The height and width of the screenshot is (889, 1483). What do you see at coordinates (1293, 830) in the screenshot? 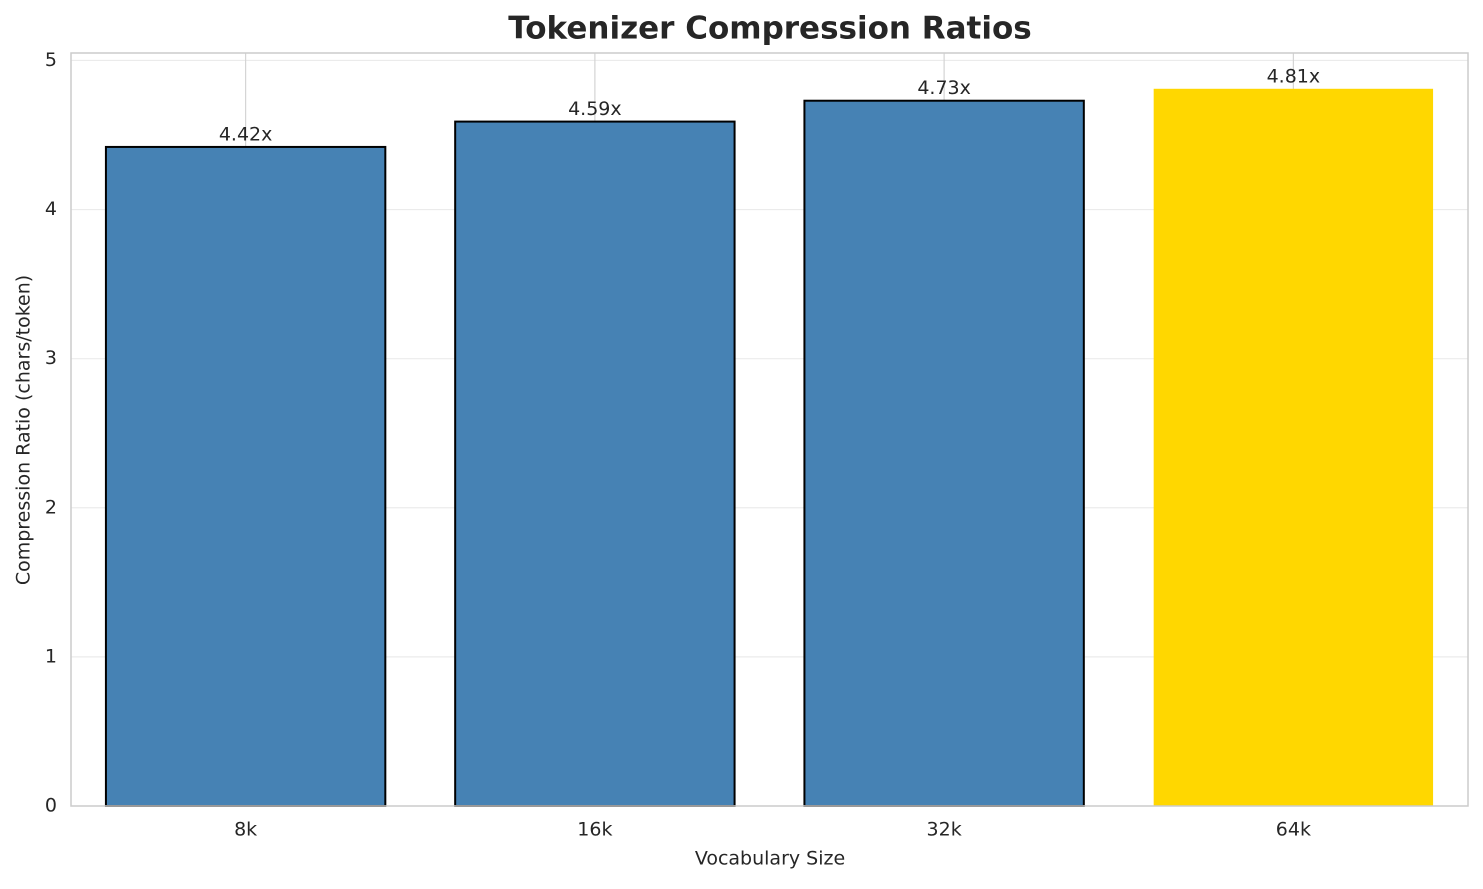
I see `x-tick-label: 64k` at bounding box center [1293, 830].